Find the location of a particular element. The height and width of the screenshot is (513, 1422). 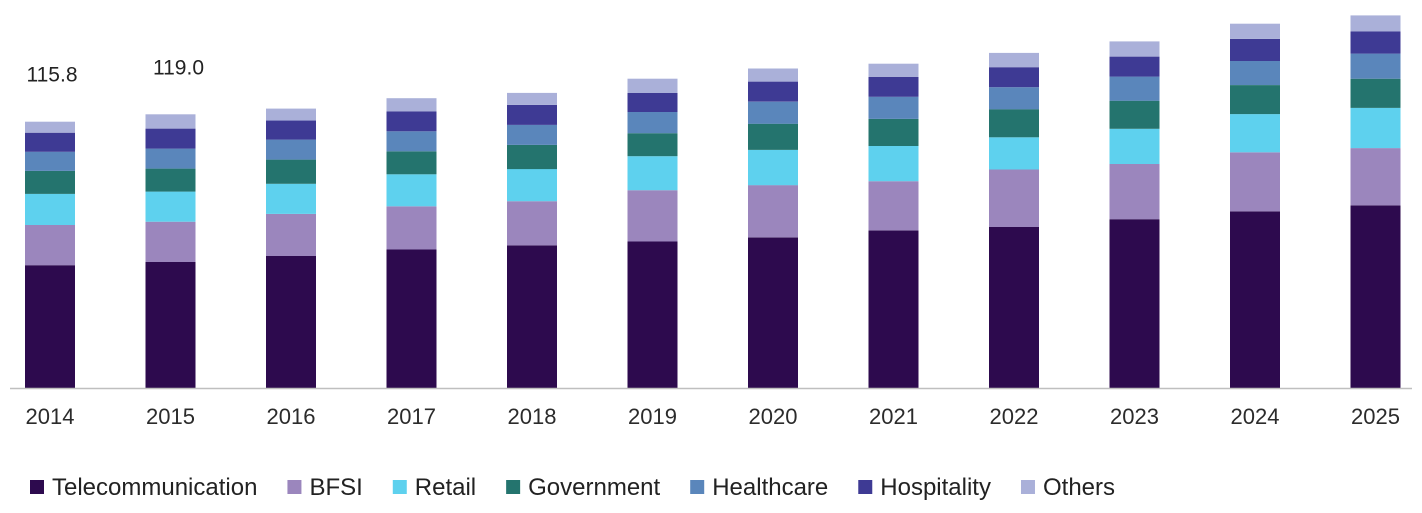

bar-stack-2020 is located at coordinates (773, 228).